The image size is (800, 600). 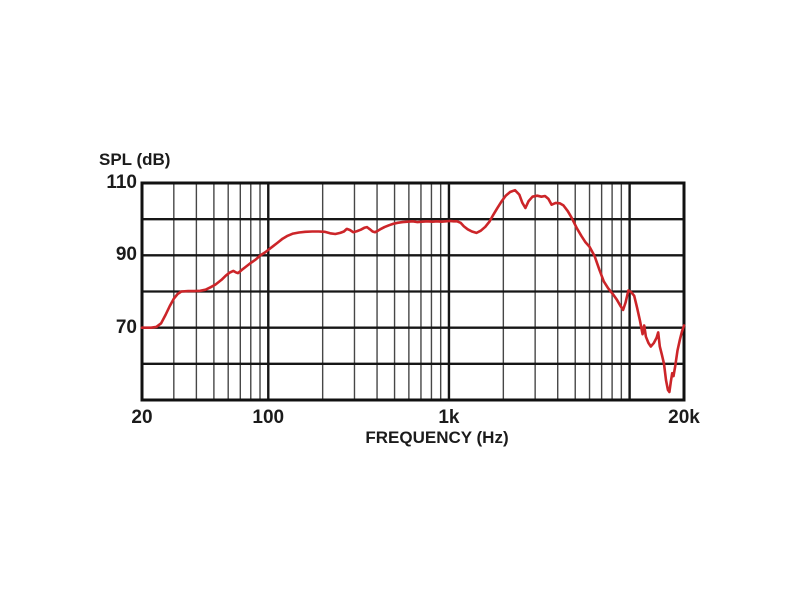 What do you see at coordinates (135, 159) in the screenshot?
I see `y-axis-title: SPL (dB)` at bounding box center [135, 159].